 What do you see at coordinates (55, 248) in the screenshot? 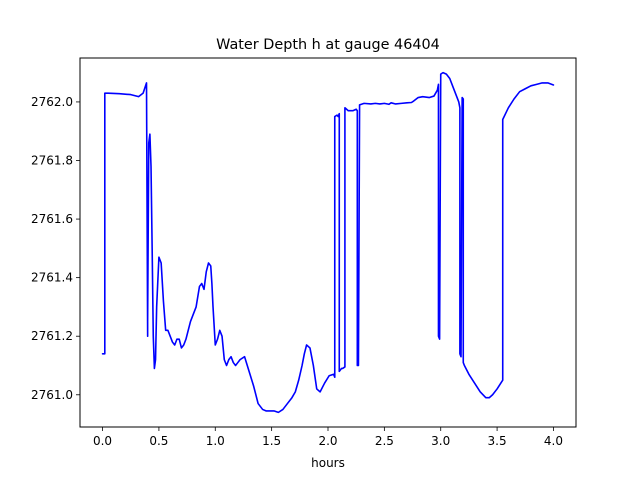
I see `y-axis: 2761.0 2761.2 2761.4 2761.6 2761.8 2762.0` at bounding box center [55, 248].